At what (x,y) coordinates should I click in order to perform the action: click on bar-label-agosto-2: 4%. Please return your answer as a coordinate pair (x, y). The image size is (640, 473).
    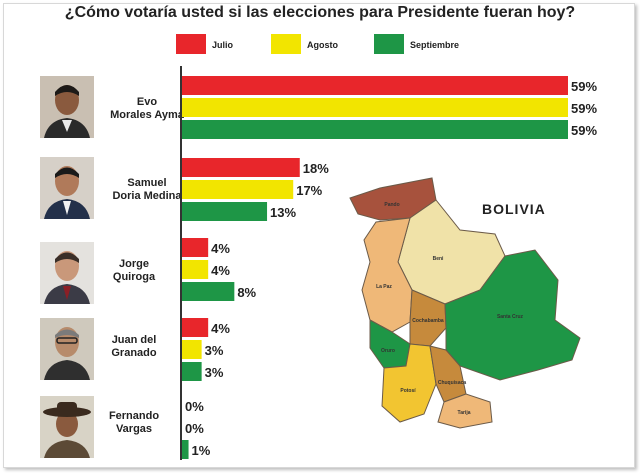
    Looking at the image, I should click on (220, 270).